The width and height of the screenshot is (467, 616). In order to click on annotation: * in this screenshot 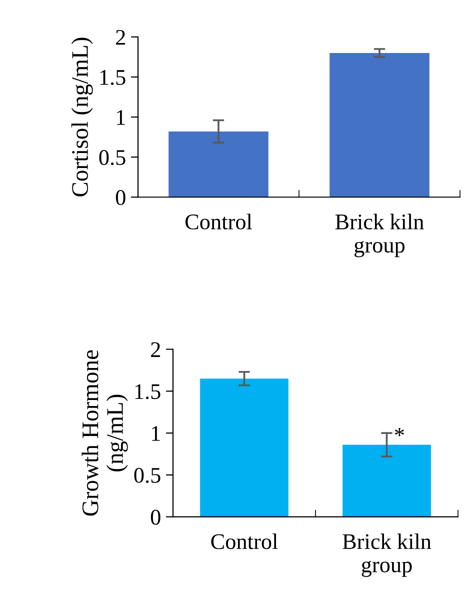, I will do `click(399, 432)`.